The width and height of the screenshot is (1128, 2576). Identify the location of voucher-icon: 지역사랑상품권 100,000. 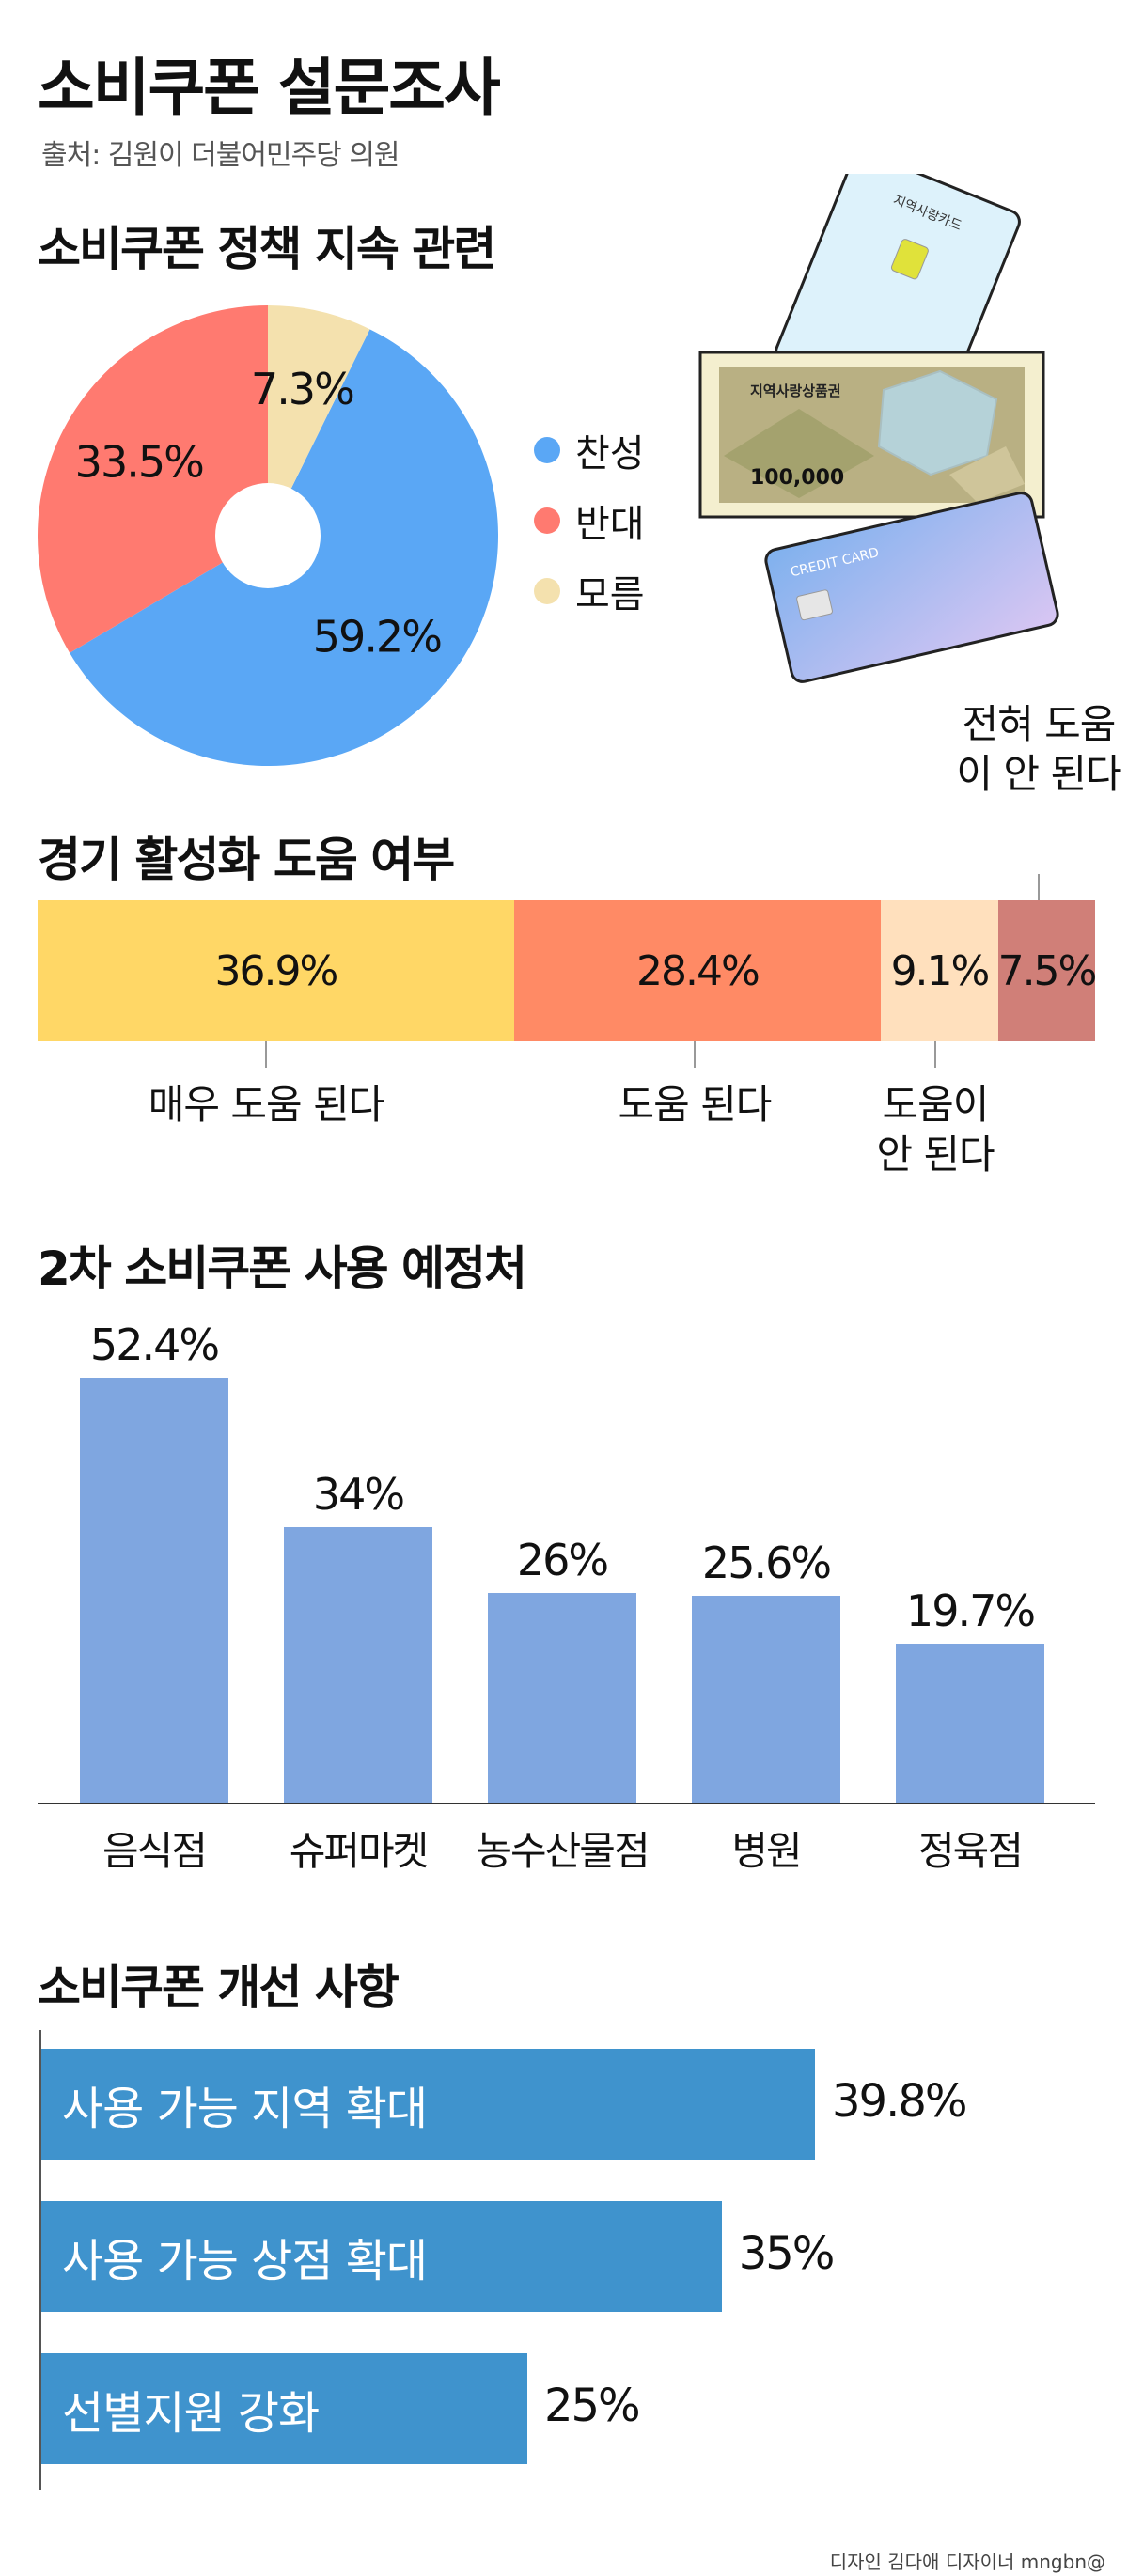
(871, 435).